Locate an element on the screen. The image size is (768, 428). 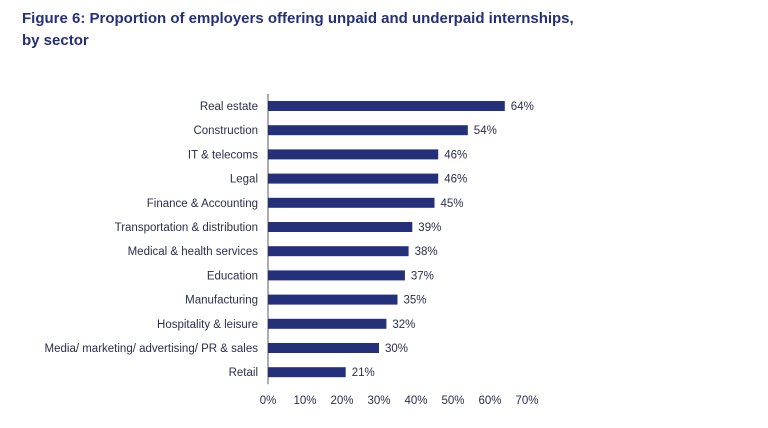
bar-manufacturing is located at coordinates (333, 299).